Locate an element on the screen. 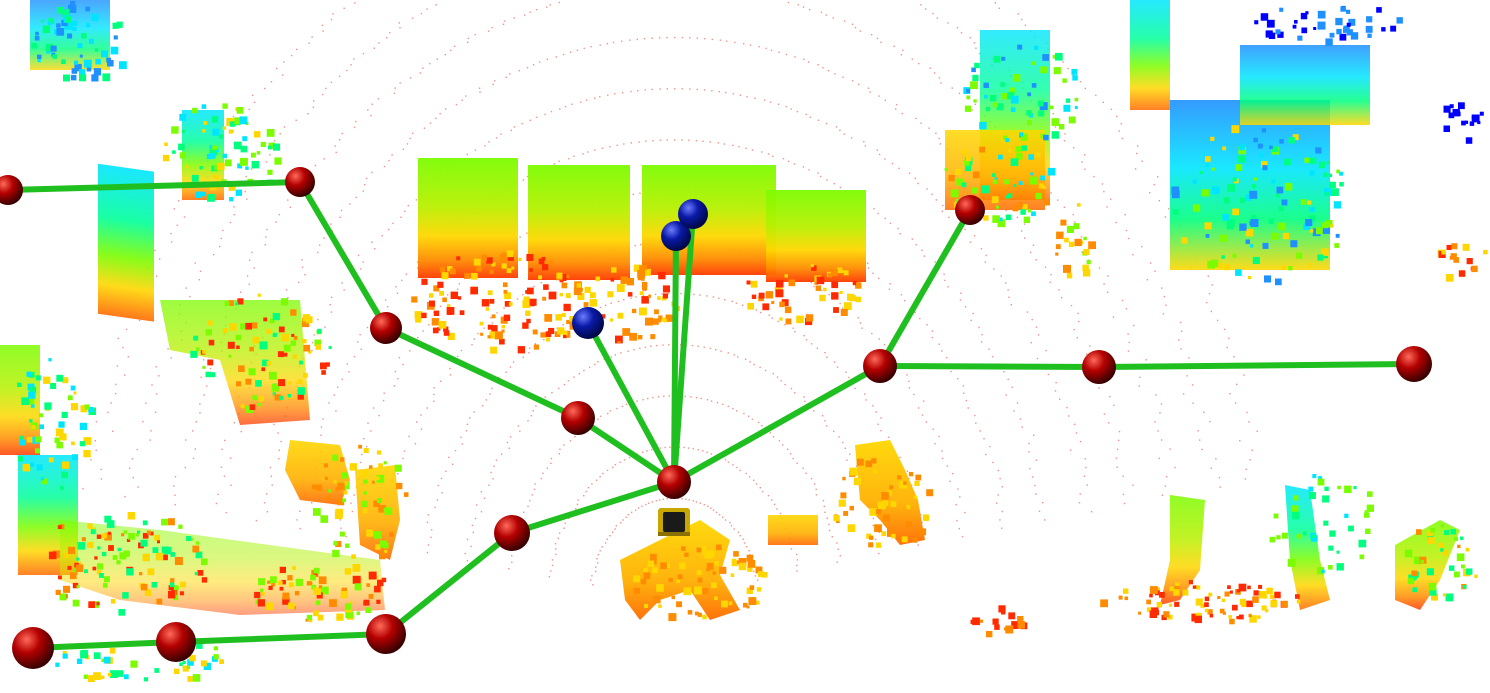  robot-icon is located at coordinates (674, 522).